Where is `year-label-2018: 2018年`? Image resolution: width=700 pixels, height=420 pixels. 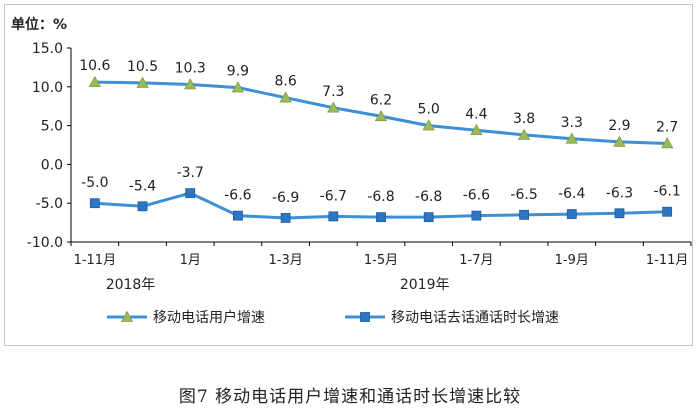 year-label-2018: 2018年 is located at coordinates (131, 285).